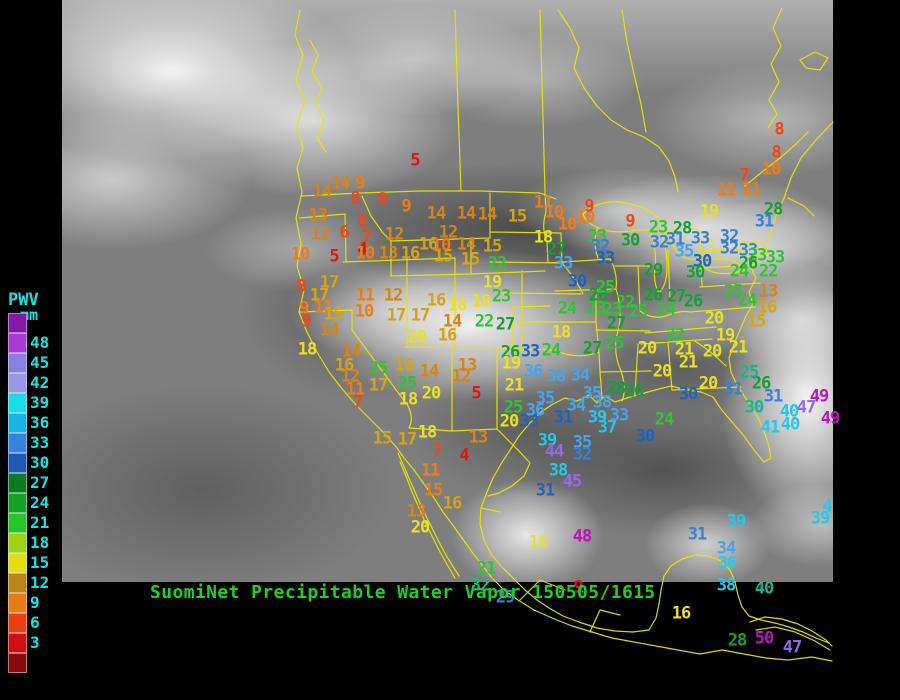  I want to click on legend-value-label: 27, so click(40, 482).